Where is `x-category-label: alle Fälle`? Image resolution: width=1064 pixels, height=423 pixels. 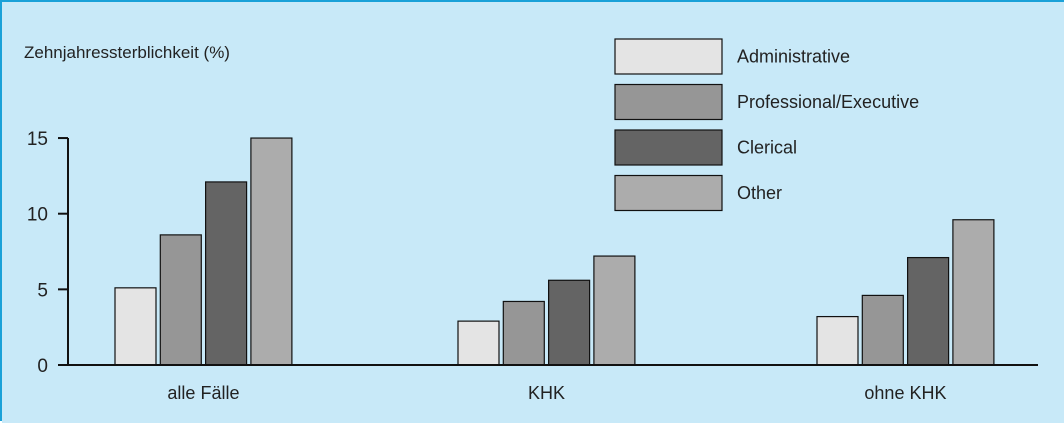 x-category-label: alle Fälle is located at coordinates (203, 393).